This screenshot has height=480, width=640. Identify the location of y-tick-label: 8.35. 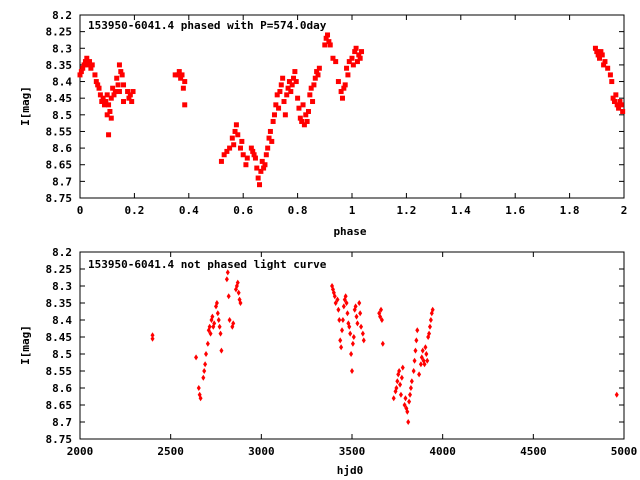
(59, 65).